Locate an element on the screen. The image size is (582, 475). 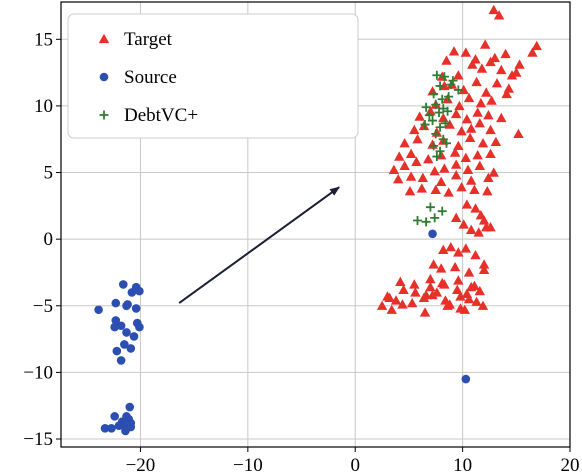
y-tick-label: 5 is located at coordinates (49, 173).